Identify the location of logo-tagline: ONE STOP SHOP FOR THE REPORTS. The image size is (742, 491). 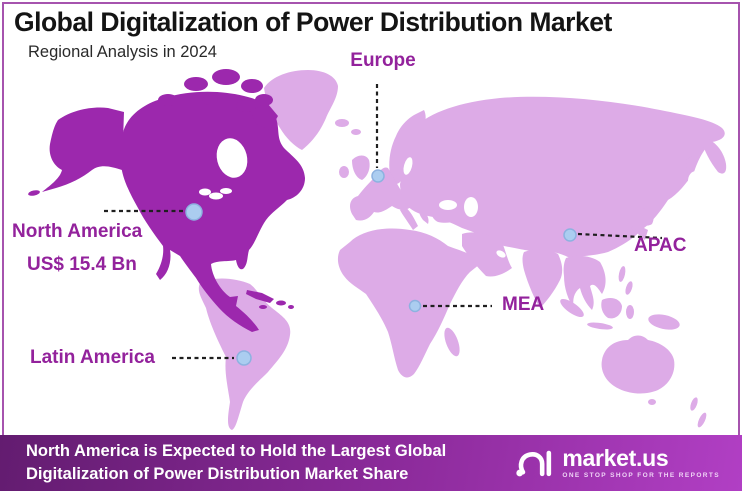
(641, 475).